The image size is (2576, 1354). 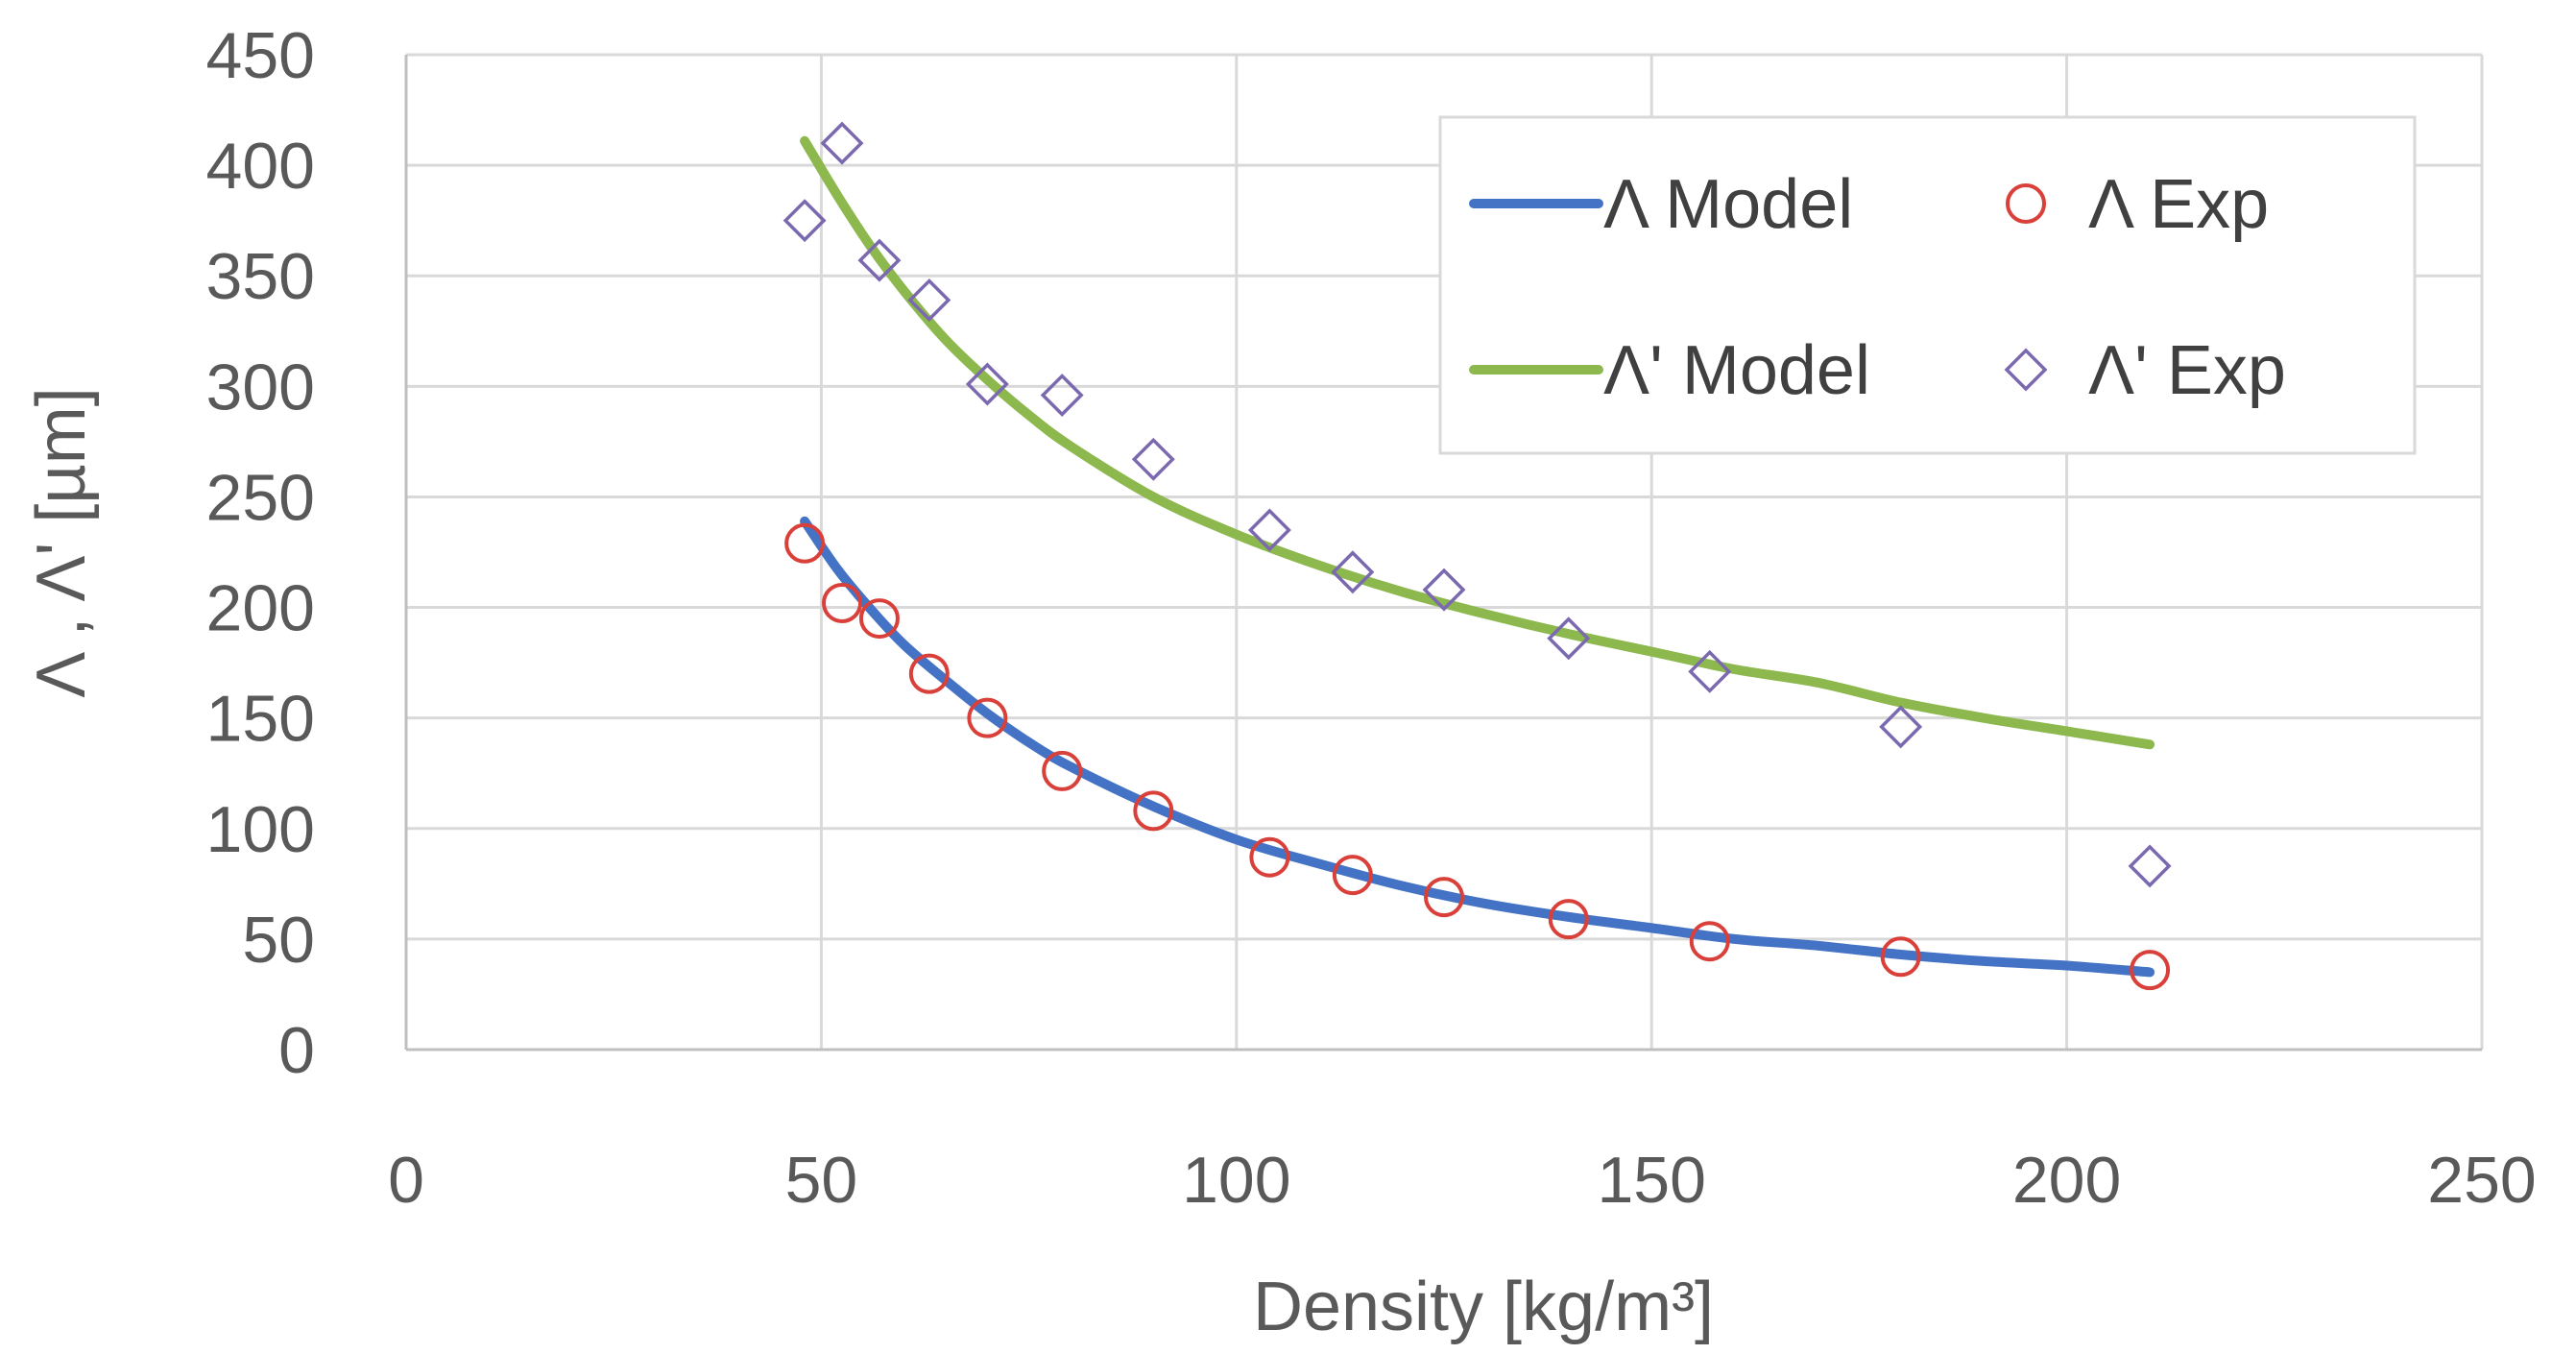 I want to click on y-tick-label: 150, so click(x=260, y=720).